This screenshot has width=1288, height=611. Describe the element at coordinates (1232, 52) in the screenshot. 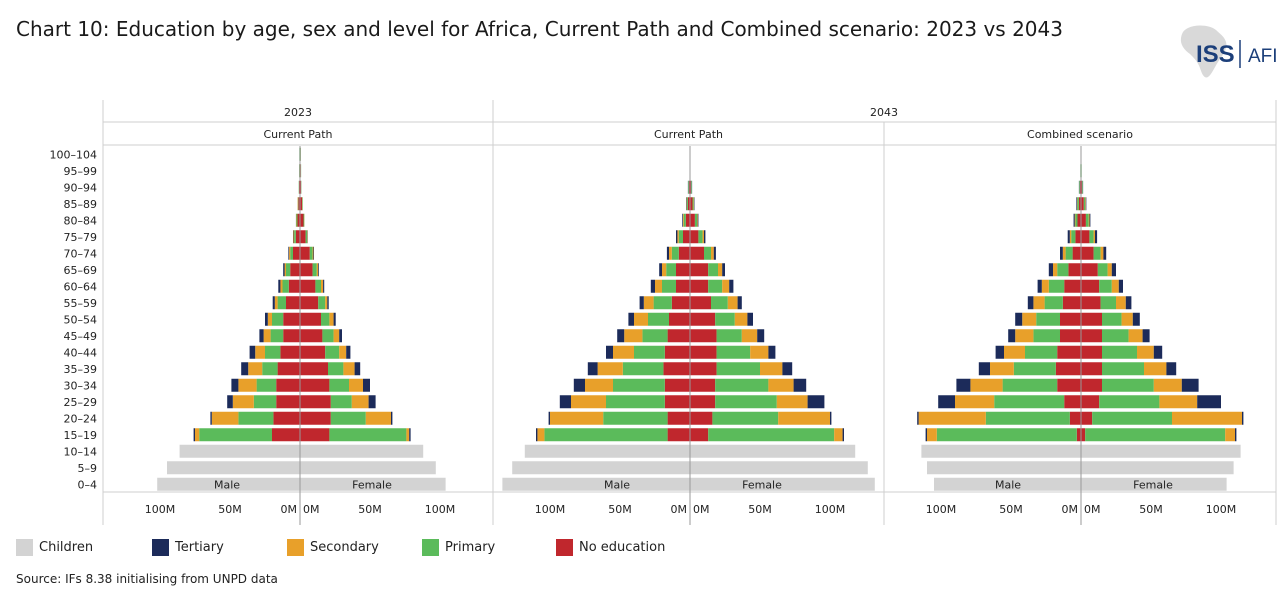

I see `iss-afi-logo: ISS AFI` at that location.